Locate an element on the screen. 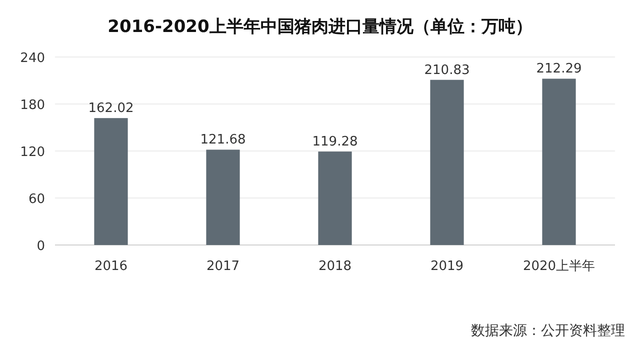 This screenshot has width=640, height=349. x-tick-label: 2016 is located at coordinates (111, 266).